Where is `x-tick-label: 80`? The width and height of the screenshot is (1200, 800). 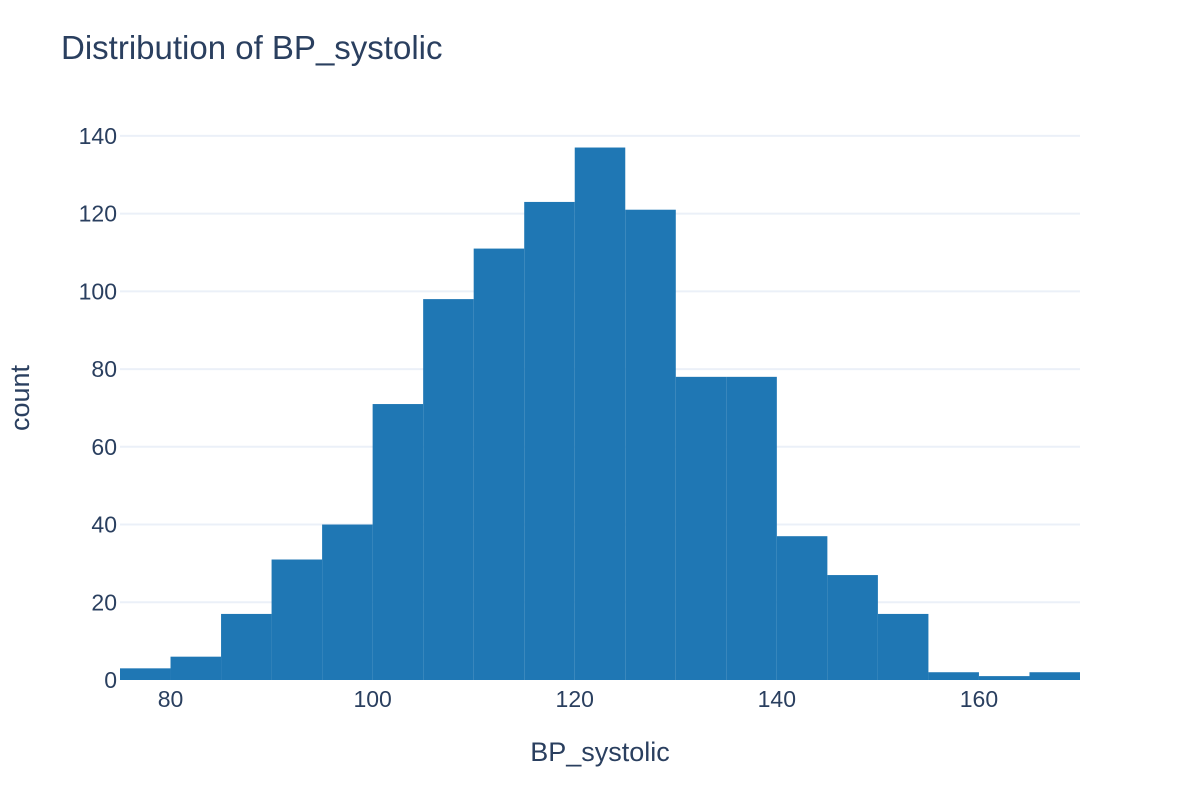 x-tick-label: 80 is located at coordinates (171, 699).